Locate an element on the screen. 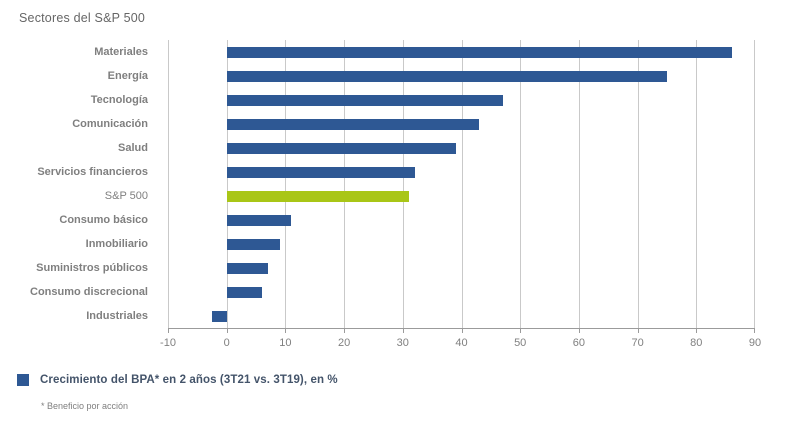 The height and width of the screenshot is (432, 790). x-tick-label: 60 is located at coordinates (579, 343).